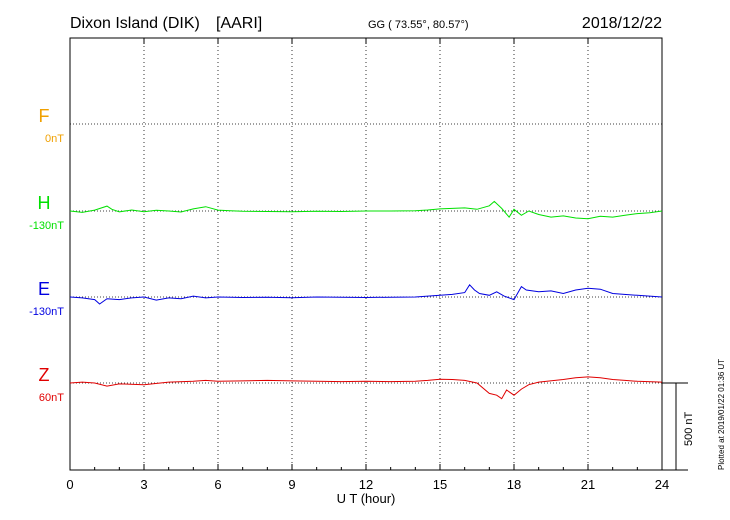 This screenshot has width=730, height=520. I want to click on chart-institute-label: [AARI], so click(239, 23).